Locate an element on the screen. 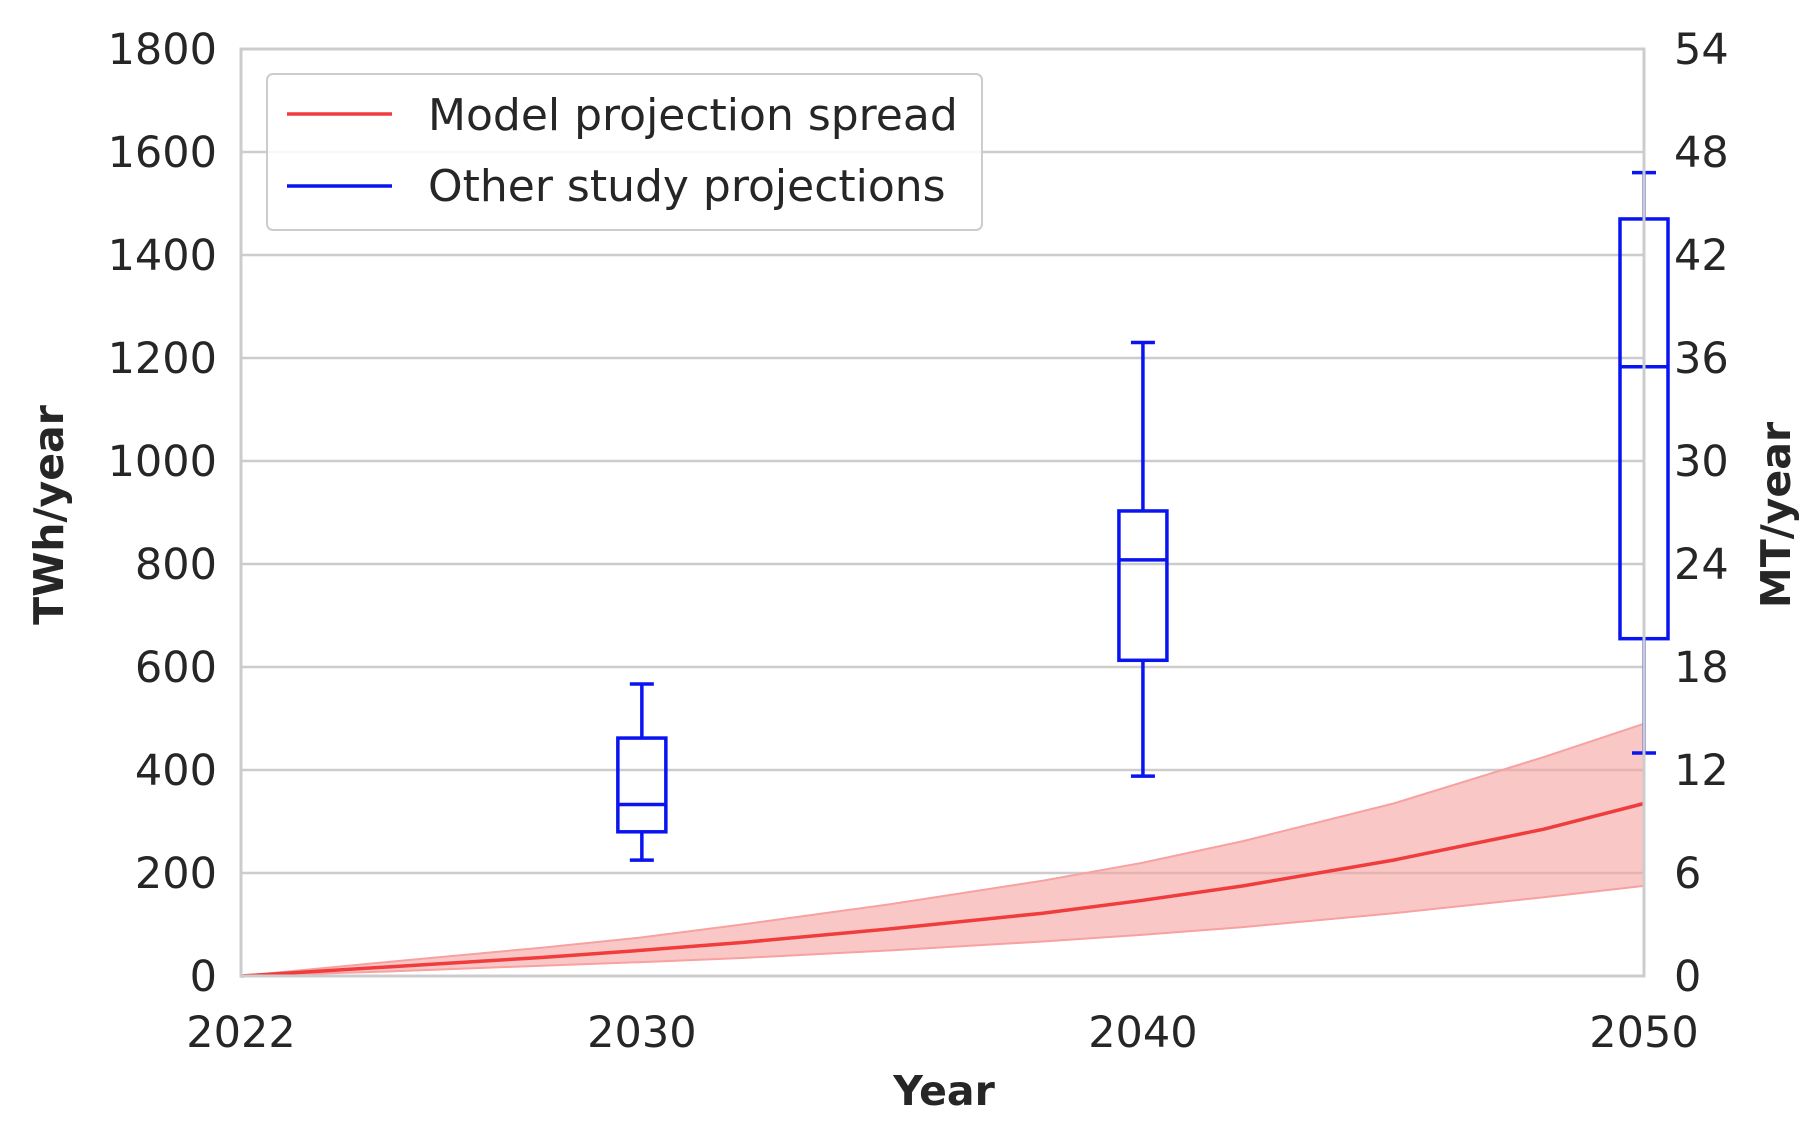 This screenshot has width=1818, height=1145. y-tick-label: 600 is located at coordinates (176, 668).